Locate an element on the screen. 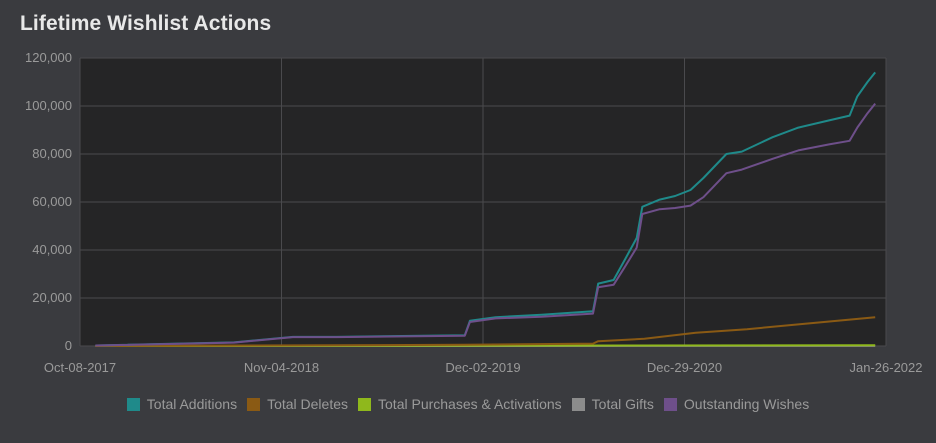 This screenshot has width=936, height=443. y-tick-label: 0 is located at coordinates (68, 345).